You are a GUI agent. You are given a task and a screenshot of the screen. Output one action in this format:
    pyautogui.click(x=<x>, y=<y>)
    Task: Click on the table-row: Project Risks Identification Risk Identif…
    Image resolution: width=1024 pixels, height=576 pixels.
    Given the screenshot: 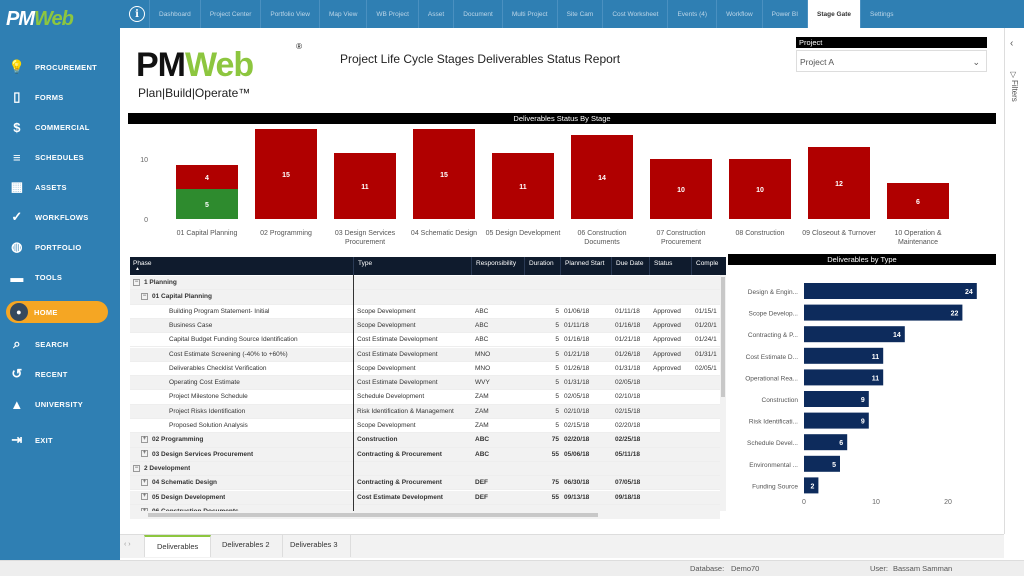 What is the action you would take?
    pyautogui.click(x=425, y=411)
    